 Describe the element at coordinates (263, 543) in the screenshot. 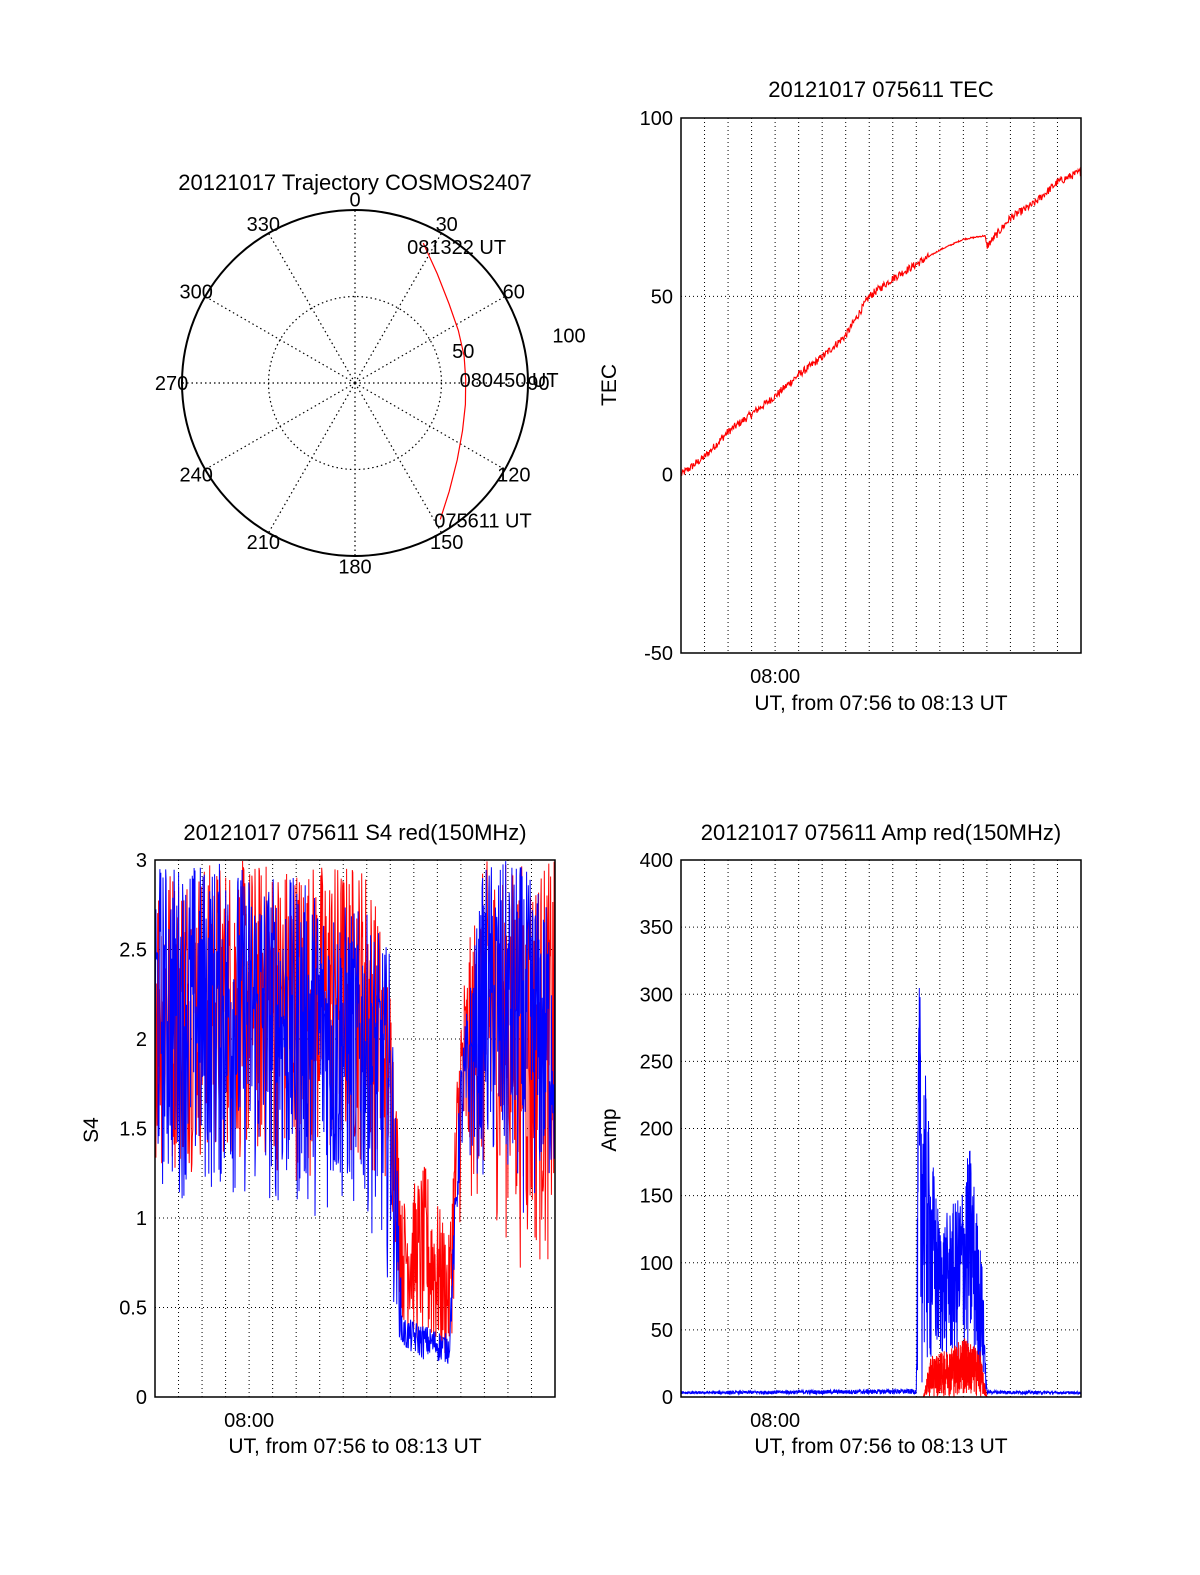

I see `polar-angle-label: 210` at that location.